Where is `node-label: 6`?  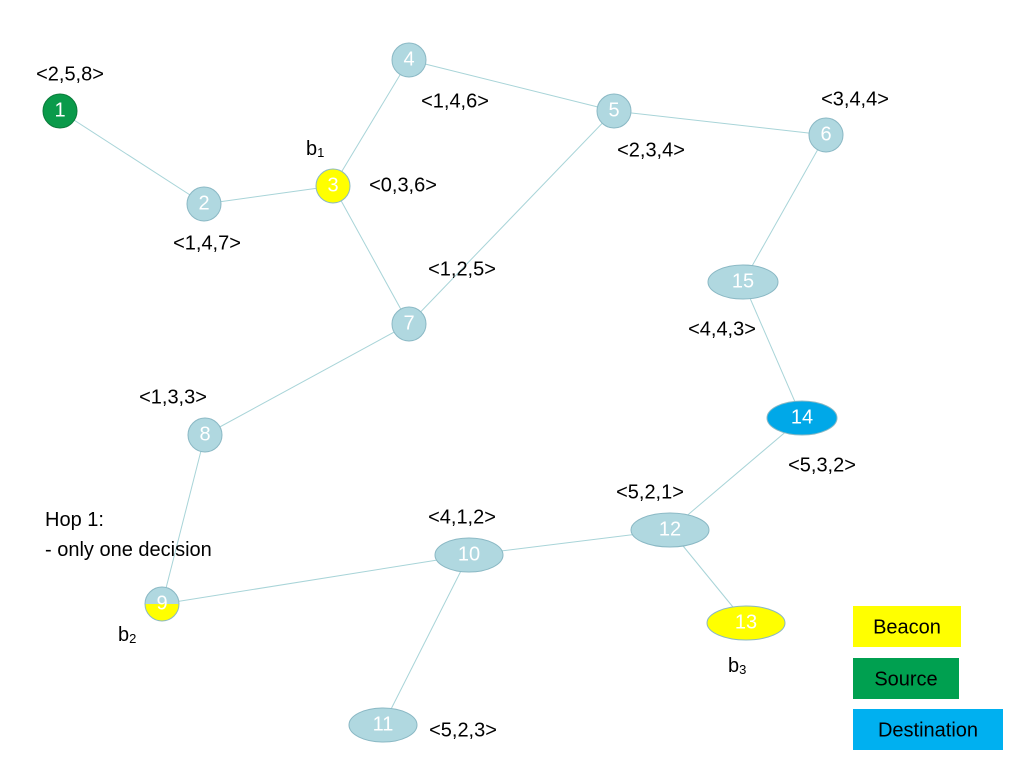 node-label: 6 is located at coordinates (825, 134).